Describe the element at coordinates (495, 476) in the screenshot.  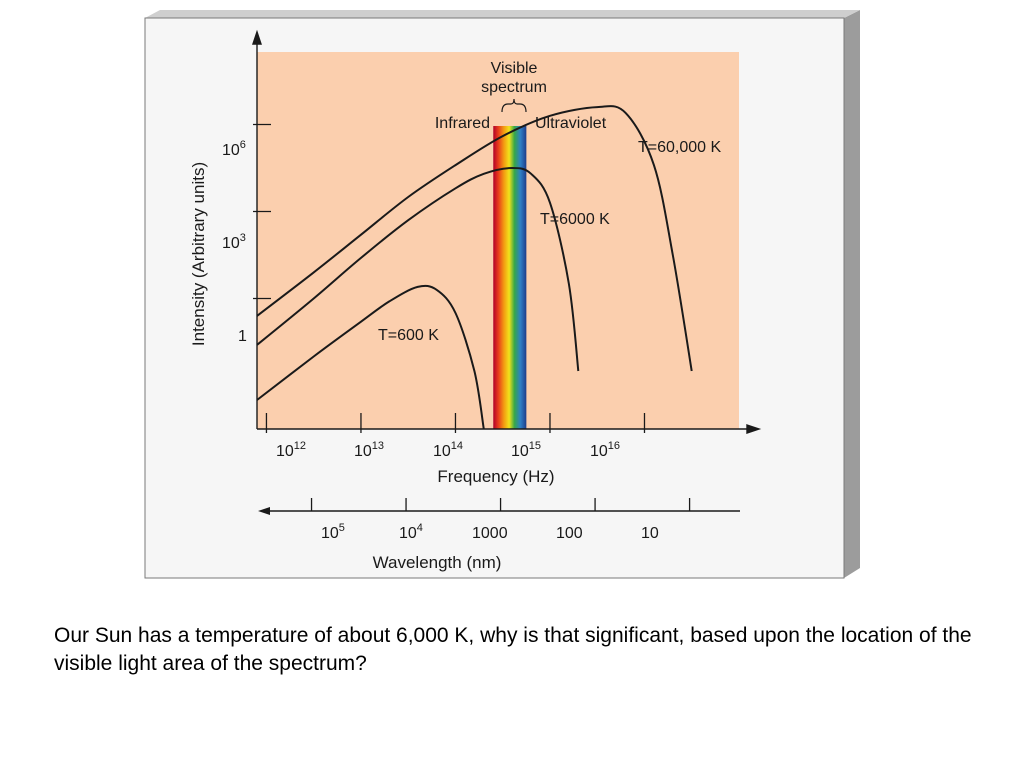
I see `x-axis-title: Frequency (Hz)` at that location.